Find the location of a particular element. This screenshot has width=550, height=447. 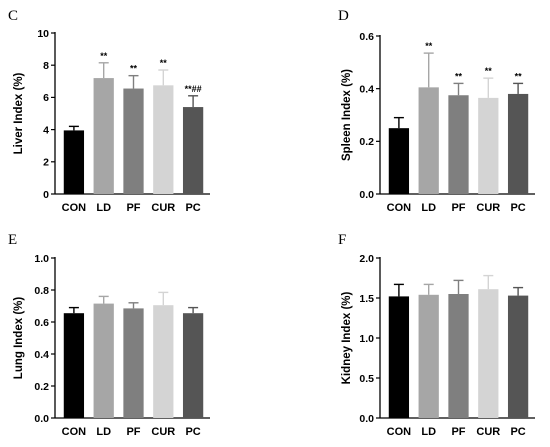

y-axis-title: Kidney Index (%) is located at coordinates (347, 338).